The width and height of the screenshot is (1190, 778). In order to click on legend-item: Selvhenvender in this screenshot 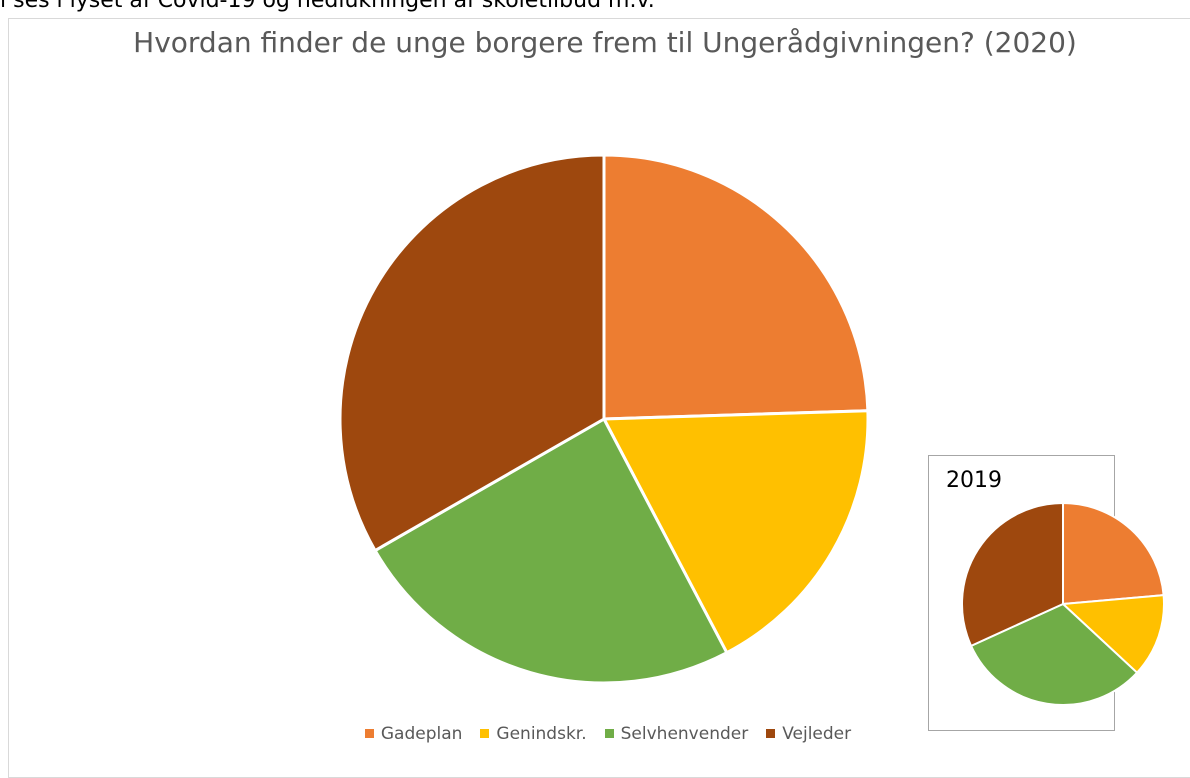, I will do `click(676, 734)`.